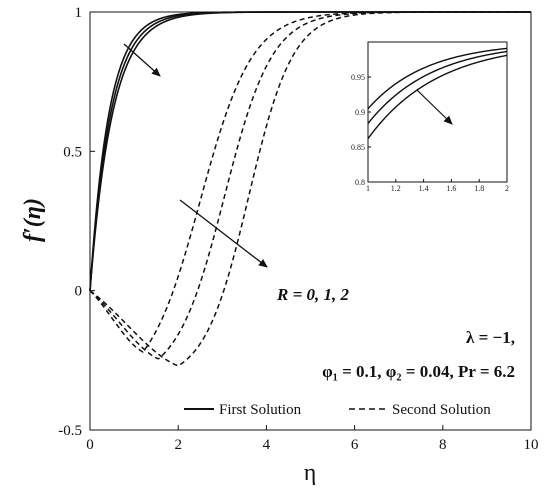 Image resolution: width=550 pixels, height=496 pixels. Describe the element at coordinates (33, 220) in the screenshot. I see `y-axis-label: f′(η)` at that location.